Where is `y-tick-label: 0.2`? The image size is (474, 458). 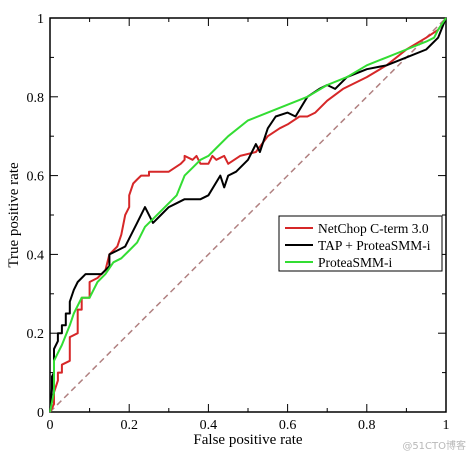 y-tick-label: 0.2 is located at coordinates (36, 334).